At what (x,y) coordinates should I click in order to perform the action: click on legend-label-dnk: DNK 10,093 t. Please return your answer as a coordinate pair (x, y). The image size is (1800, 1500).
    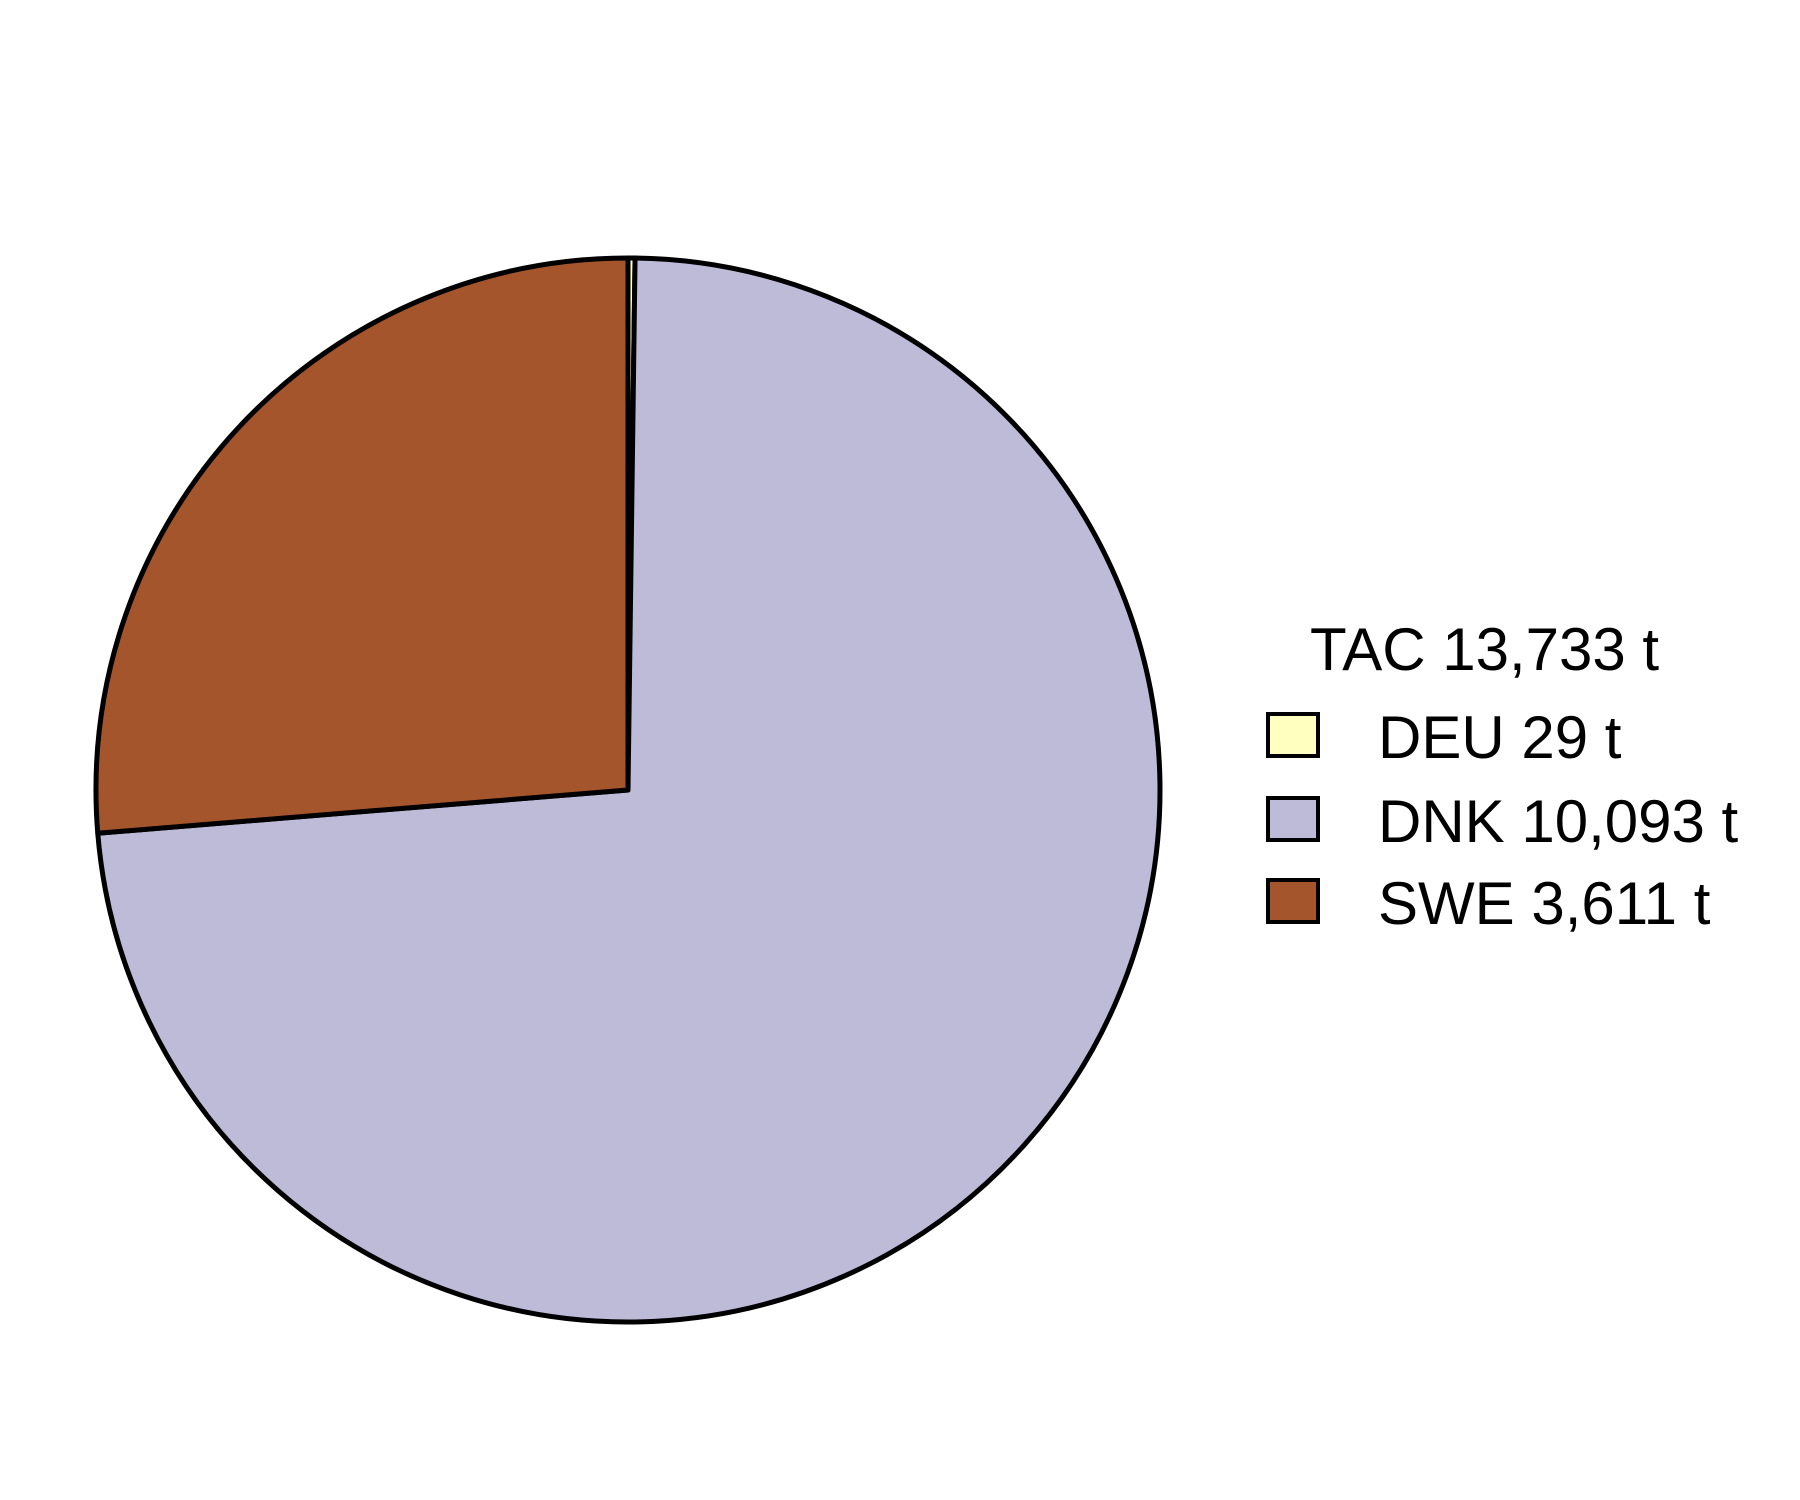
    Looking at the image, I should click on (1558, 821).